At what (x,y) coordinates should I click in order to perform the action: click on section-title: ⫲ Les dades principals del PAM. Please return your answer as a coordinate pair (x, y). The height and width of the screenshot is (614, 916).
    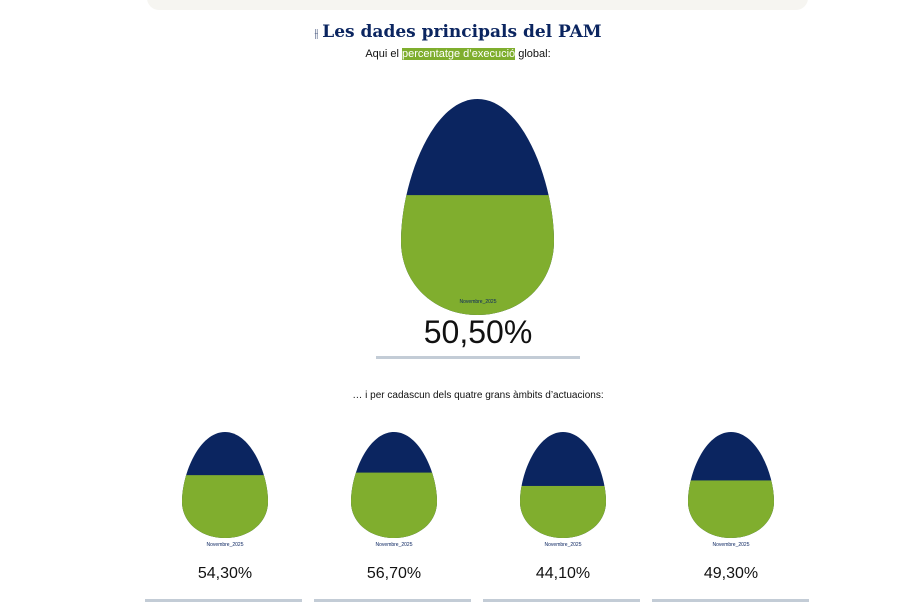
    Looking at the image, I should click on (458, 32).